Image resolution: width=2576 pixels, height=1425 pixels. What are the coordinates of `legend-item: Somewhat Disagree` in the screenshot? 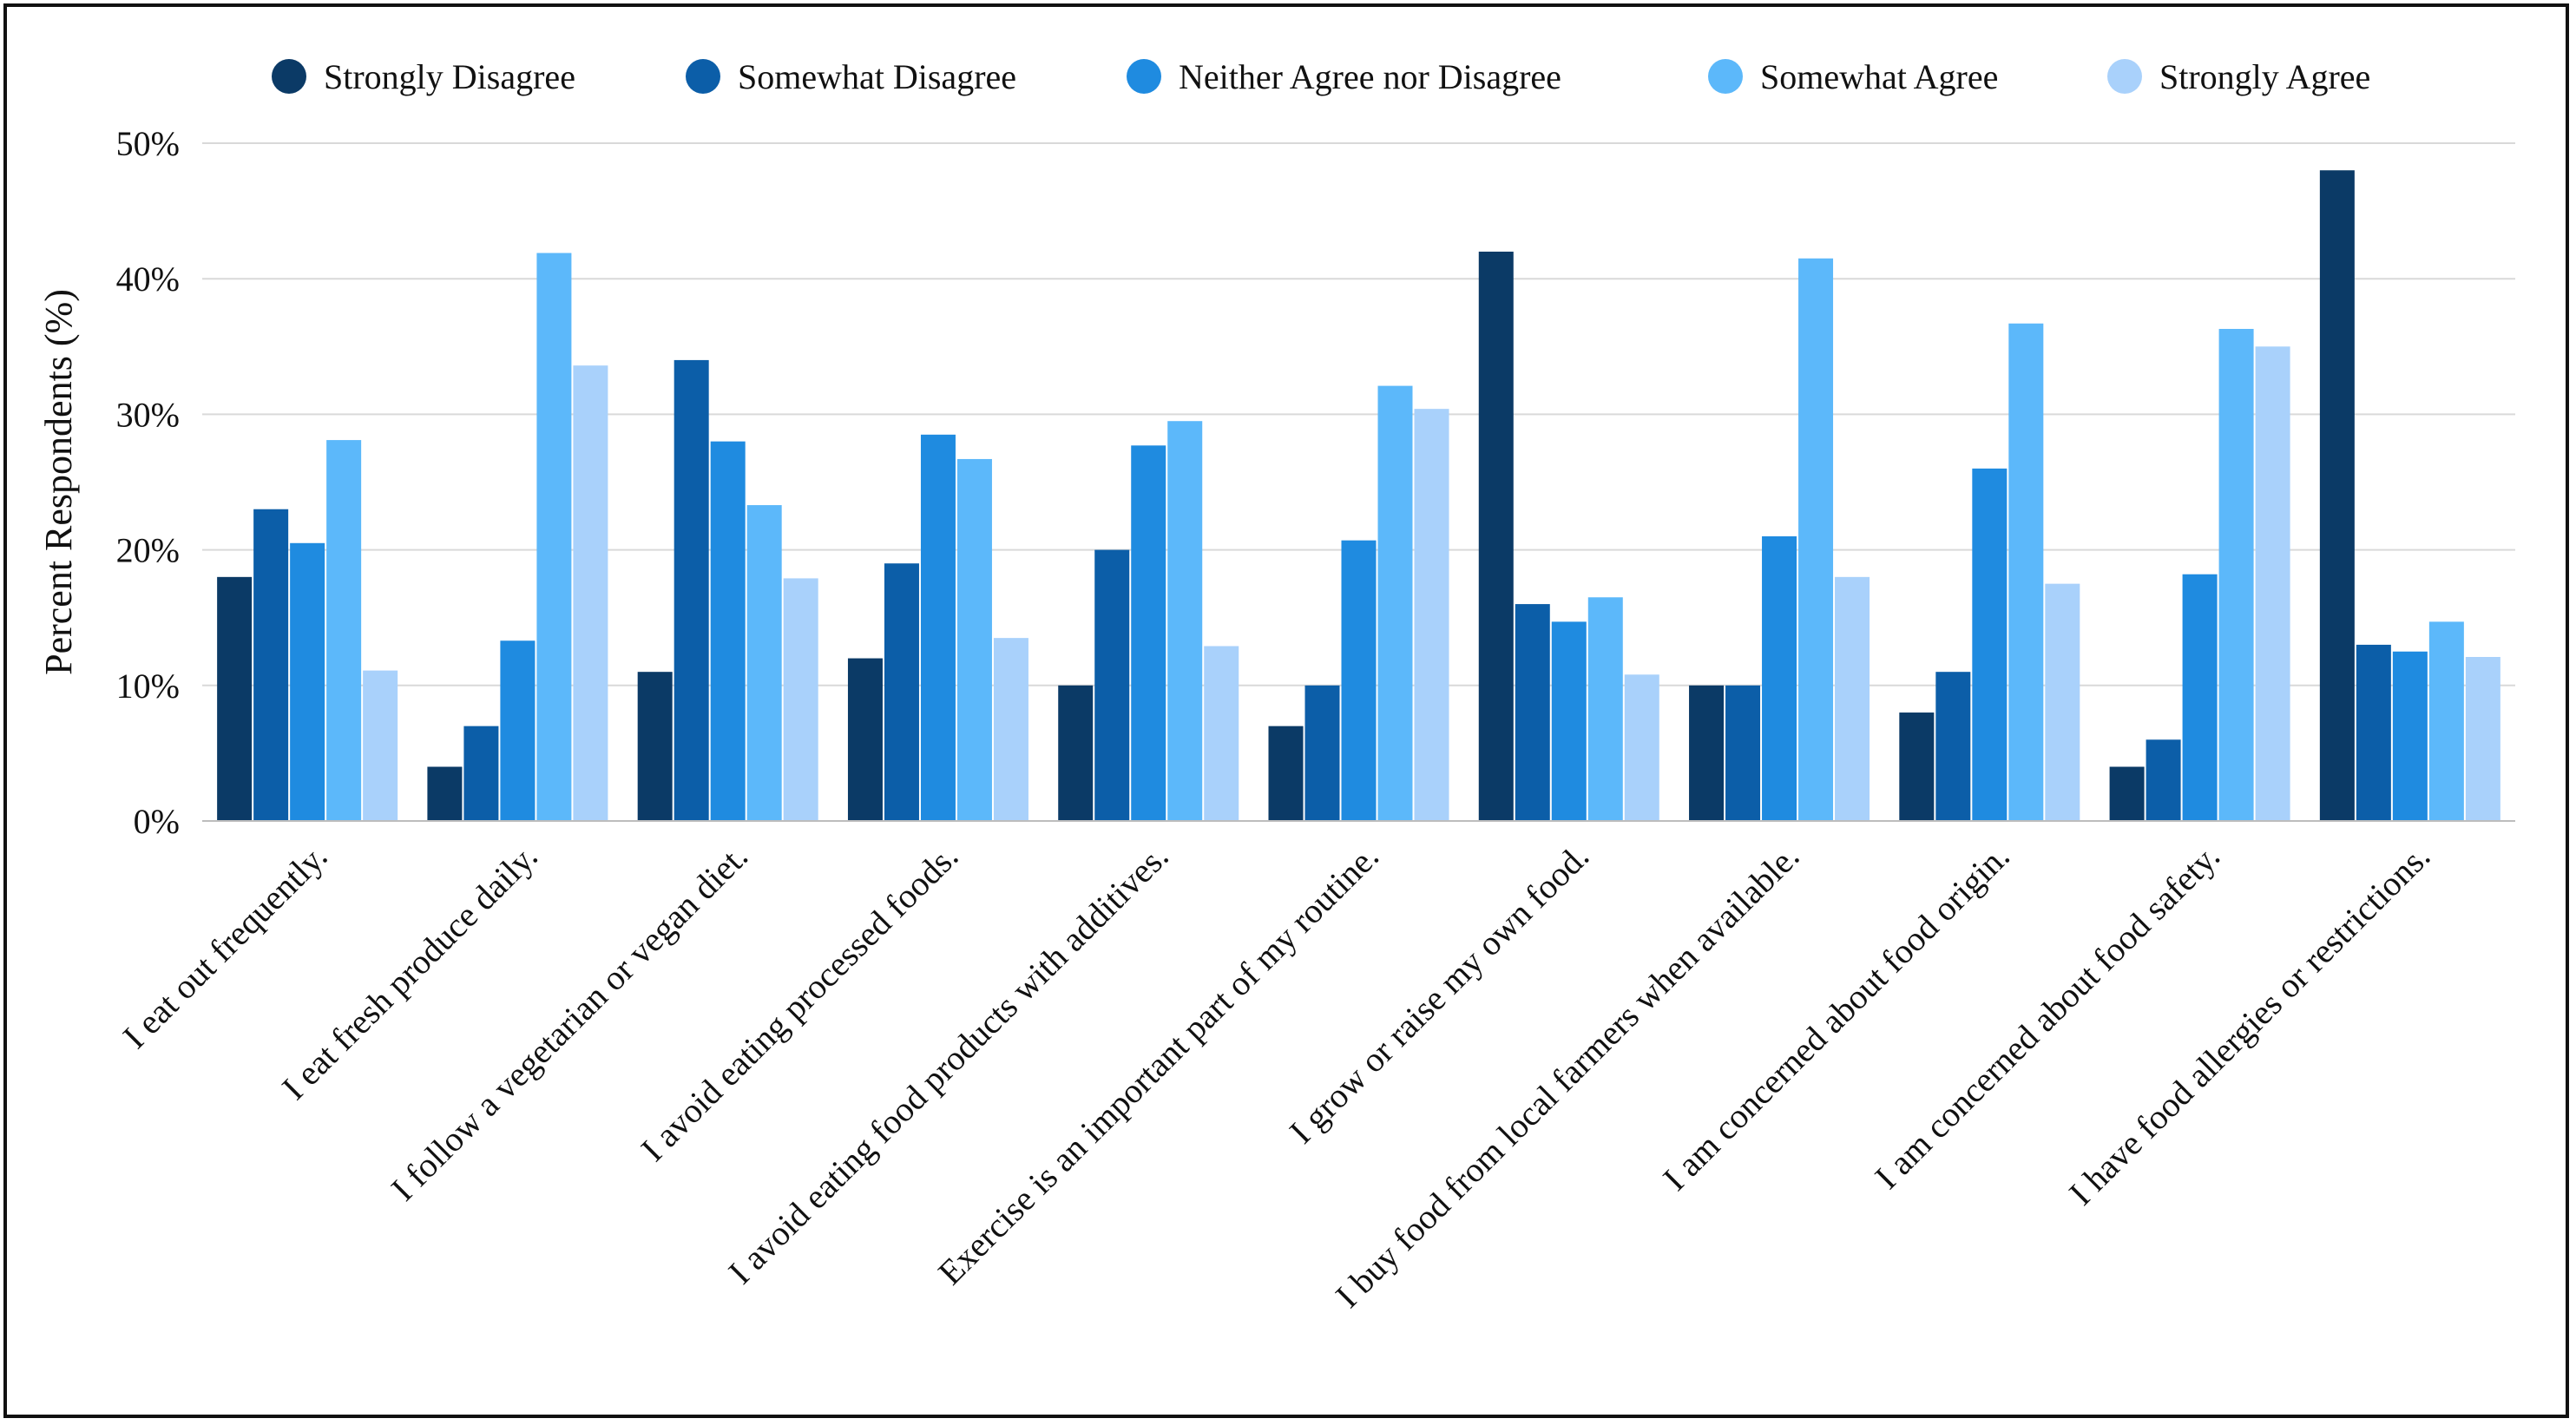 It's located at (851, 76).